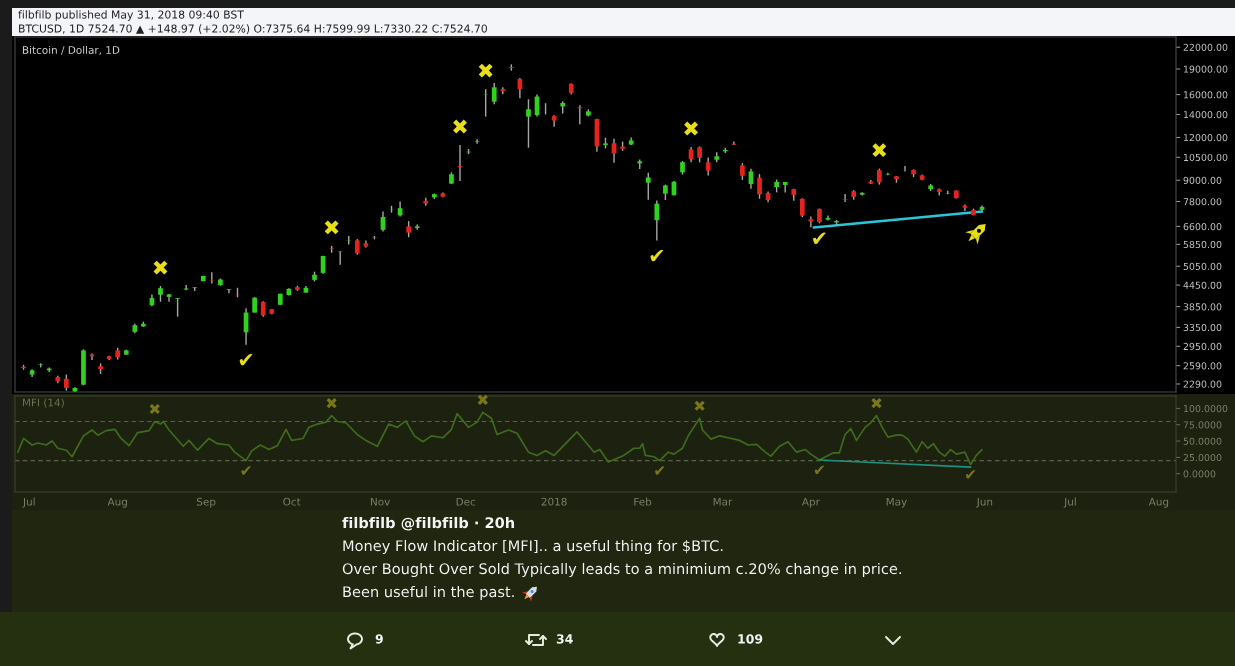 This screenshot has height=666, width=1235. Describe the element at coordinates (1205, 138) in the screenshot. I see `y-tick-label: 12000.00` at that location.